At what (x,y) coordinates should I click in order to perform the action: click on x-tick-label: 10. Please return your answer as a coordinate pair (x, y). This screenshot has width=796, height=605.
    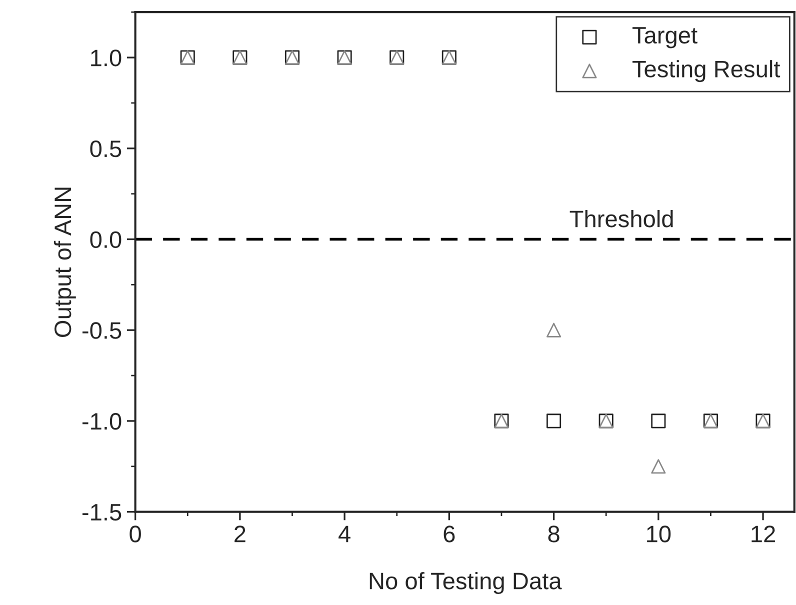
    Looking at the image, I should click on (659, 534).